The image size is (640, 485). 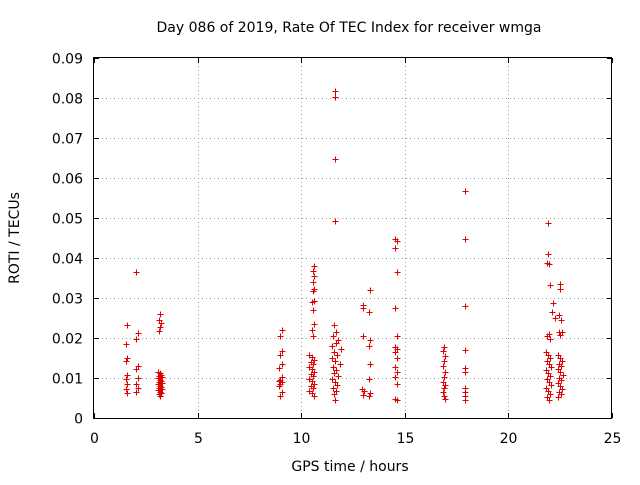 What do you see at coordinates (406, 439) in the screenshot?
I see `x-tick-label: 15` at bounding box center [406, 439].